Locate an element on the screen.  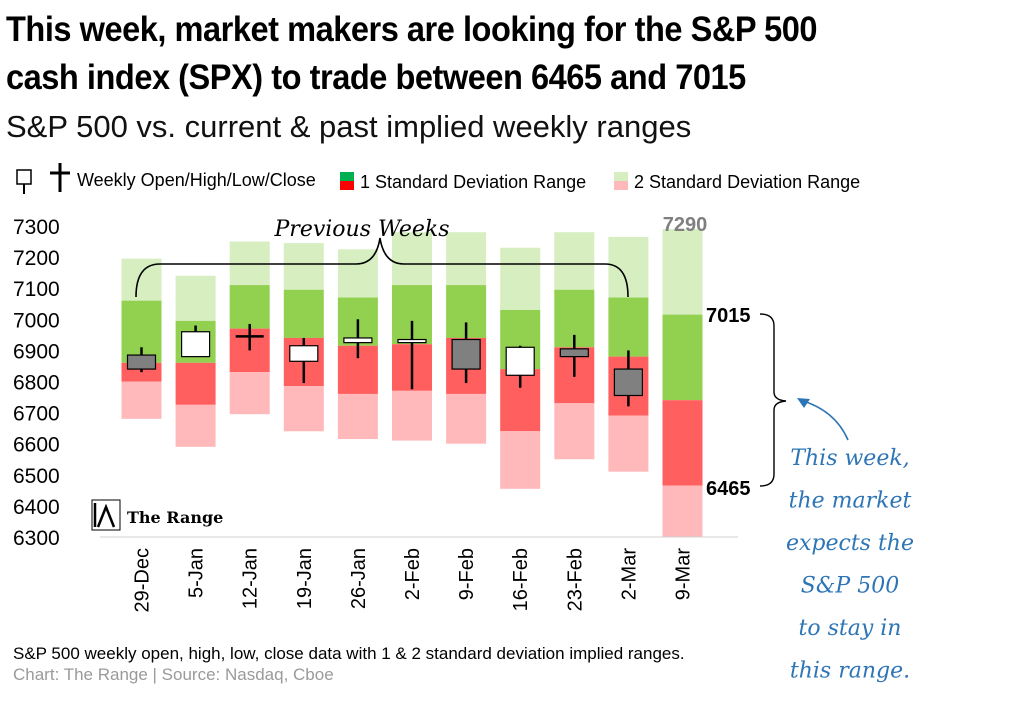
y-tick-label: 7000 is located at coordinates (36, 320).